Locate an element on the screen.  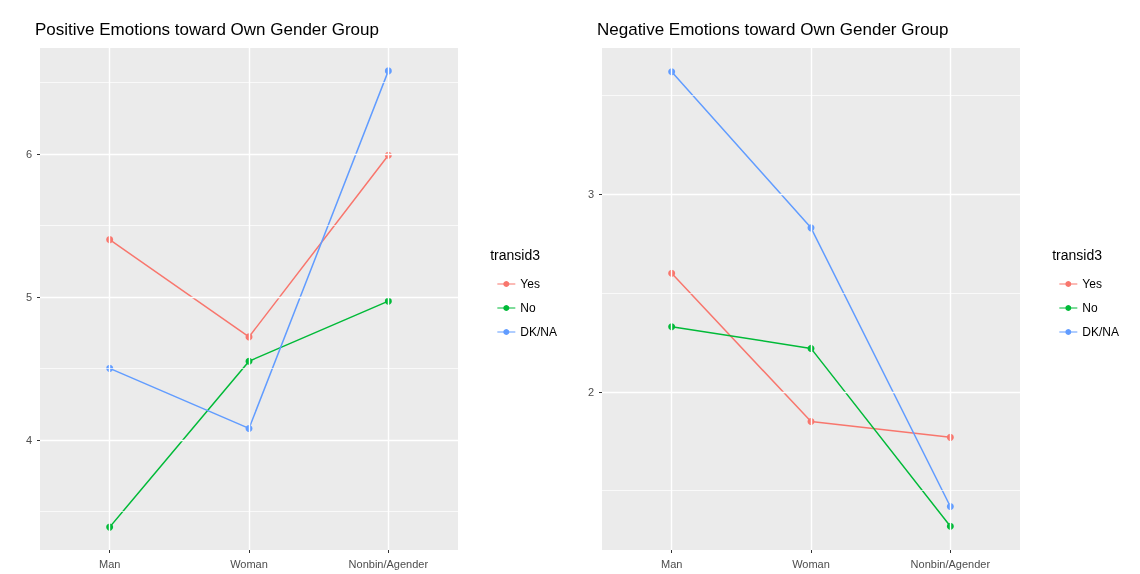
y-tick-label: 4 is located at coordinates (28, 439).